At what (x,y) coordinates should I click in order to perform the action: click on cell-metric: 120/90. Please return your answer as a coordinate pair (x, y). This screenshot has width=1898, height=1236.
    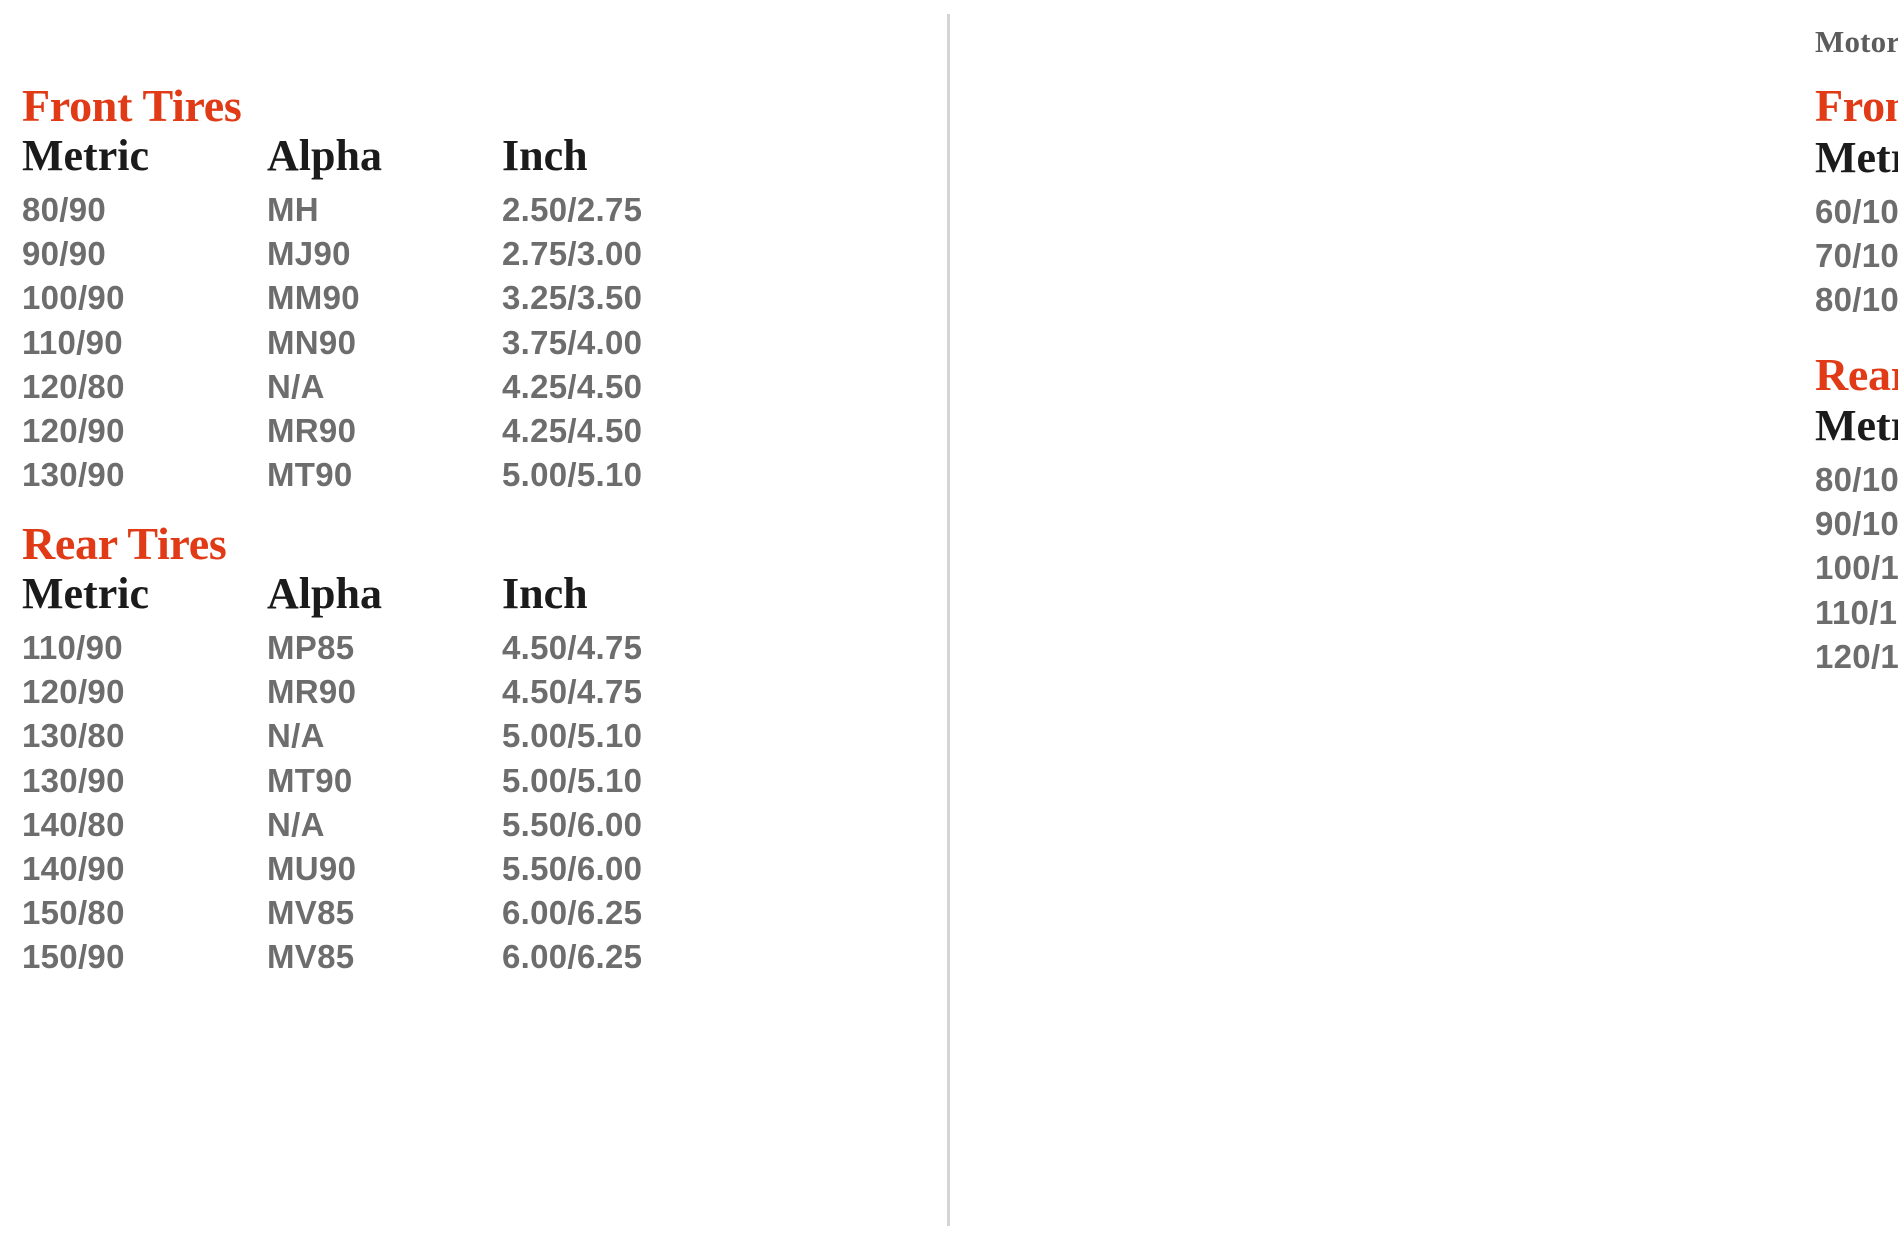
    Looking at the image, I should click on (73, 430).